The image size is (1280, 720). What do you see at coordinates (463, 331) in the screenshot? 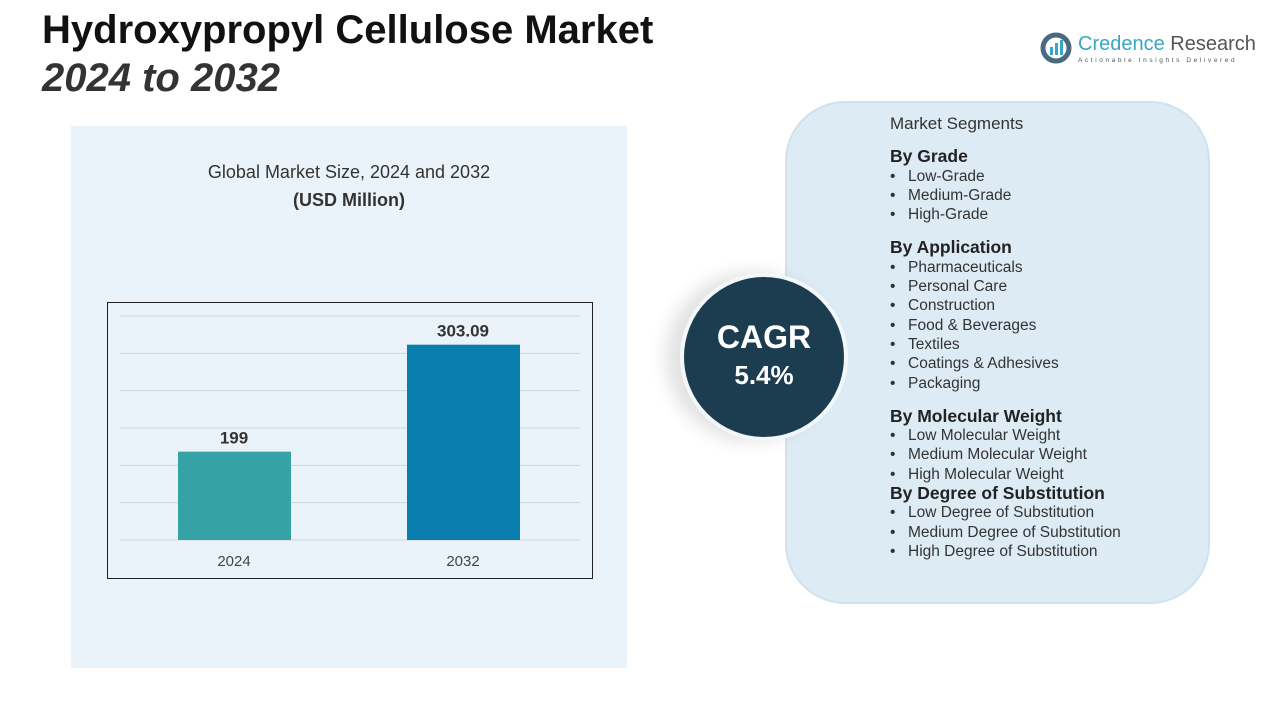
I see `data-label: 303.09` at bounding box center [463, 331].